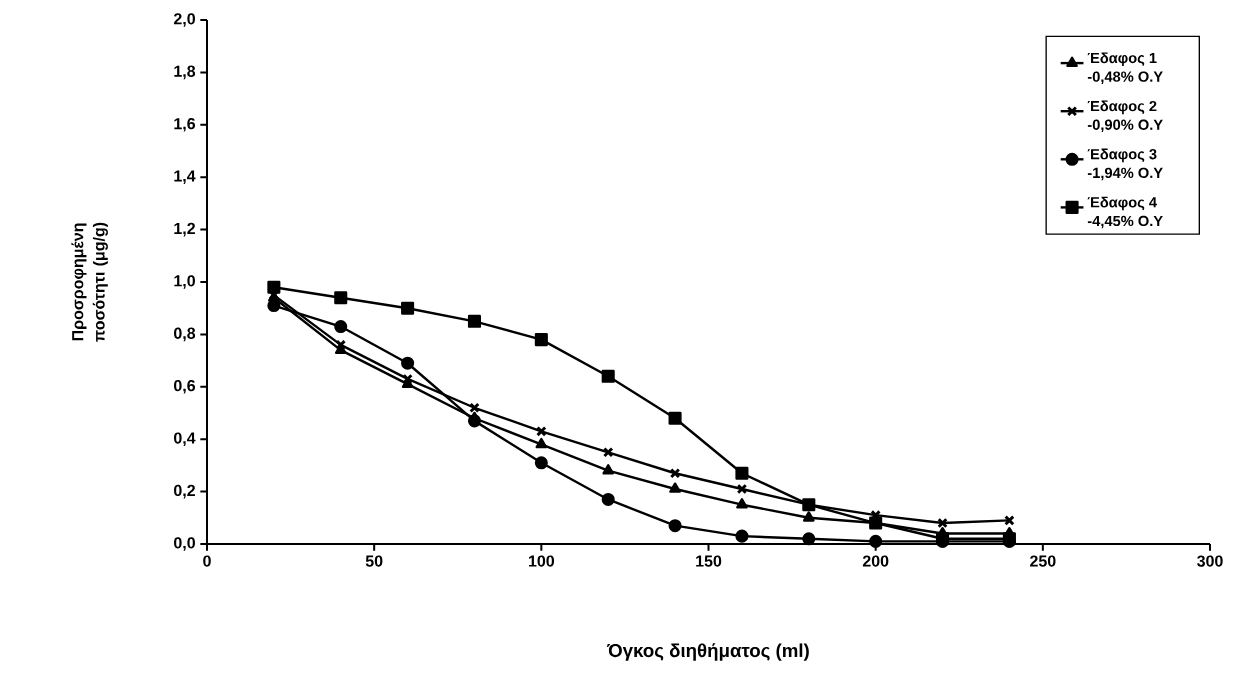 The height and width of the screenshot is (697, 1242). Describe the element at coordinates (185, 386) in the screenshot. I see `y-tick-label: 0,6` at that location.